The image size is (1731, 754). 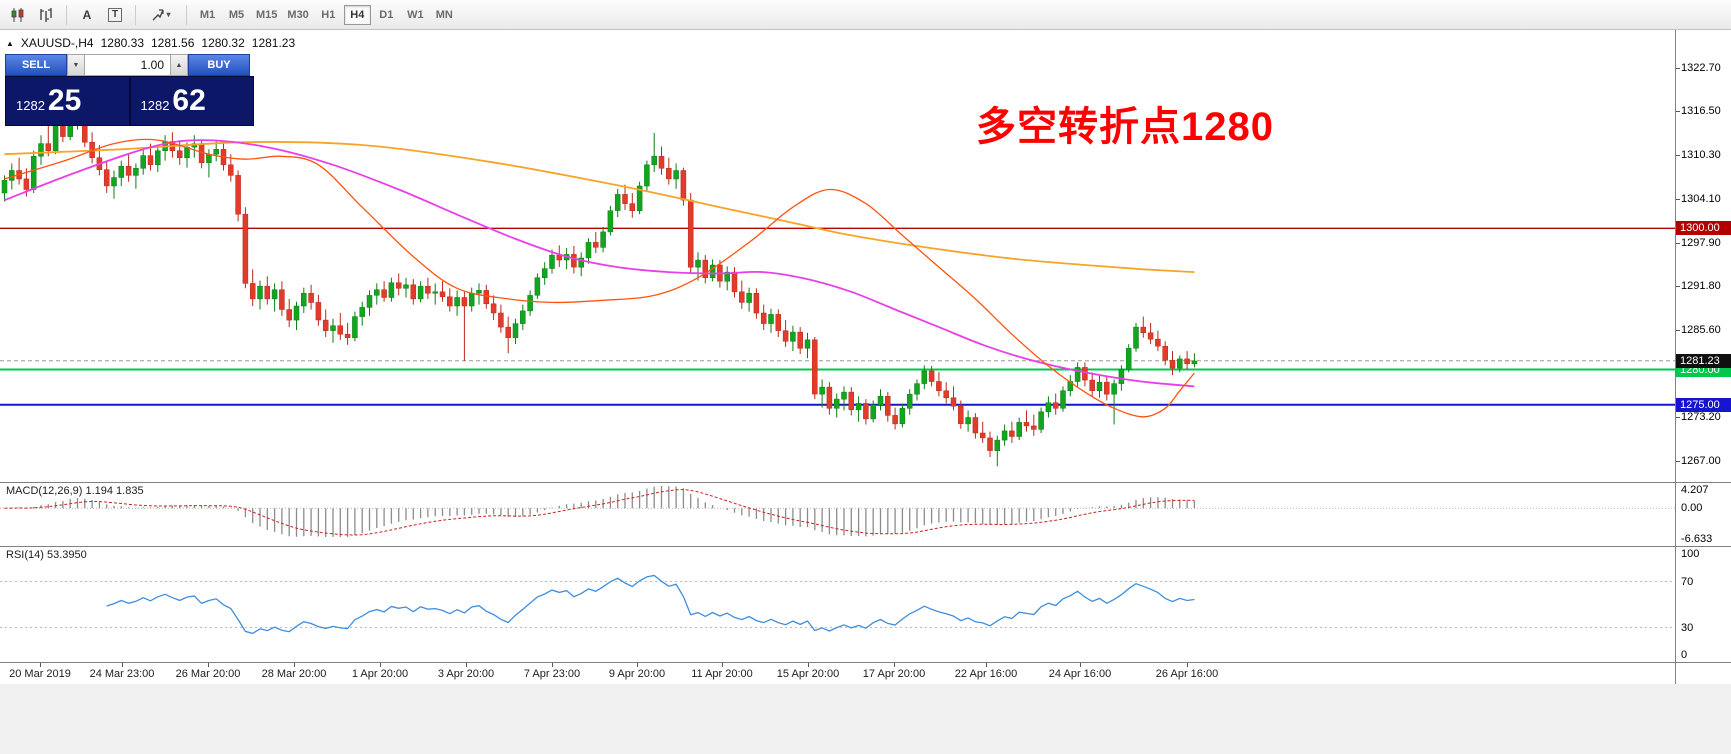 I want to click on arrow-tool-glyph, so click(x=158, y=14).